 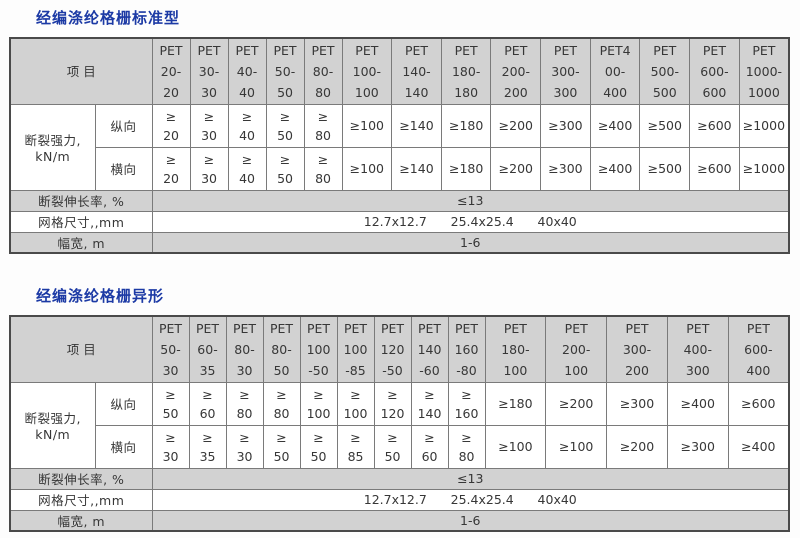 I want to click on pet-column-header: PET 180- 180, so click(x=466, y=71).